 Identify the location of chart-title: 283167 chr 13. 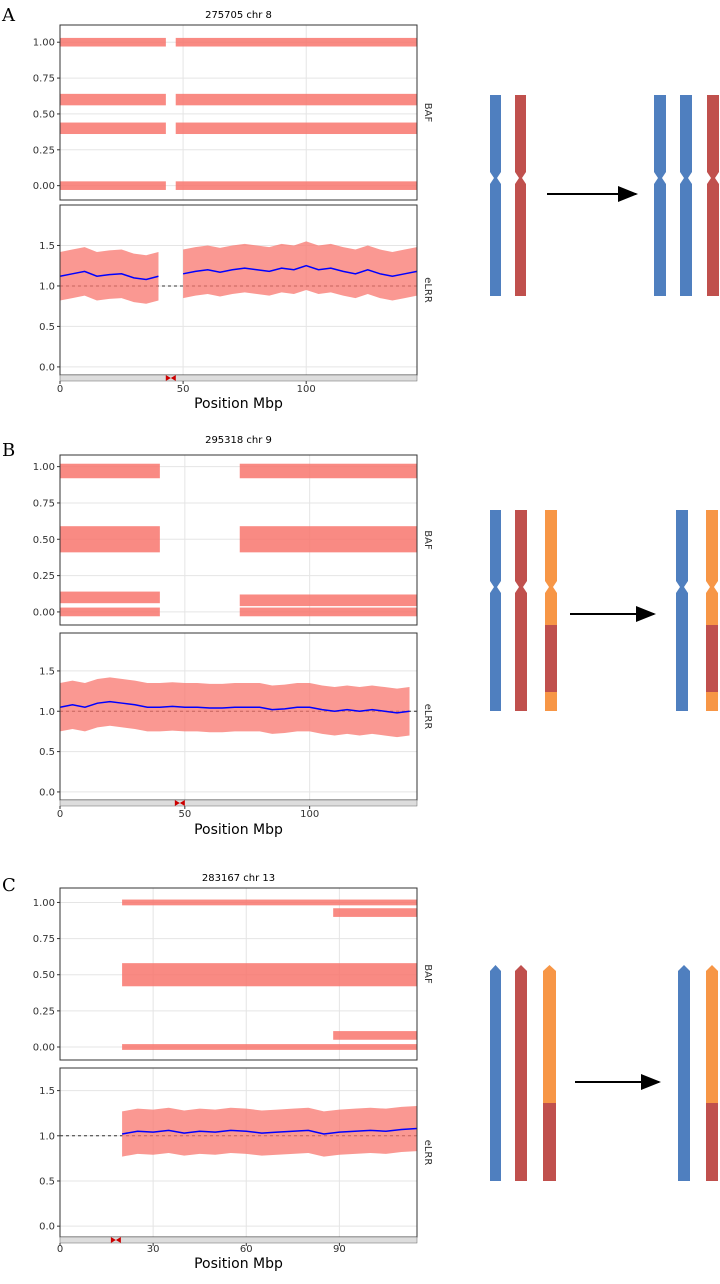
(238, 878).